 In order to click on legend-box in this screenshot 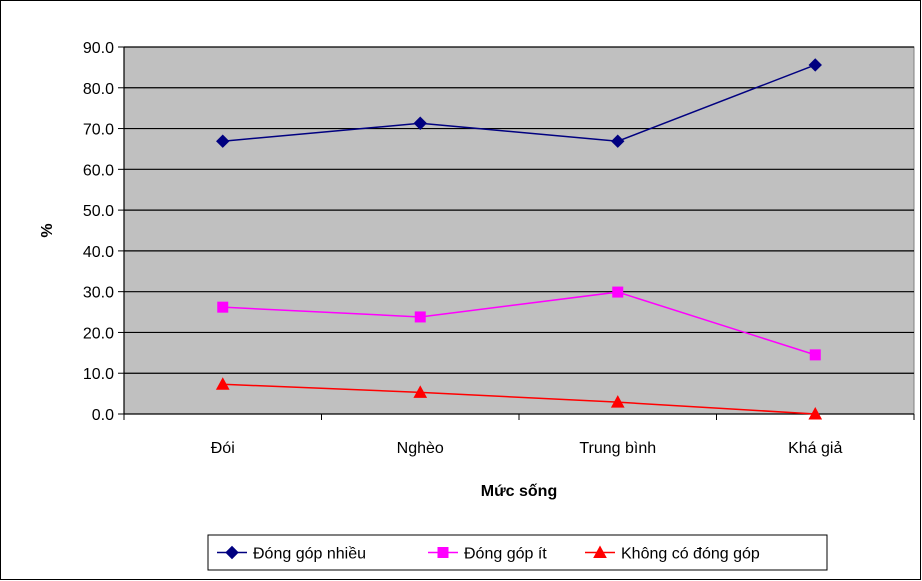, I will do `click(517, 552)`.